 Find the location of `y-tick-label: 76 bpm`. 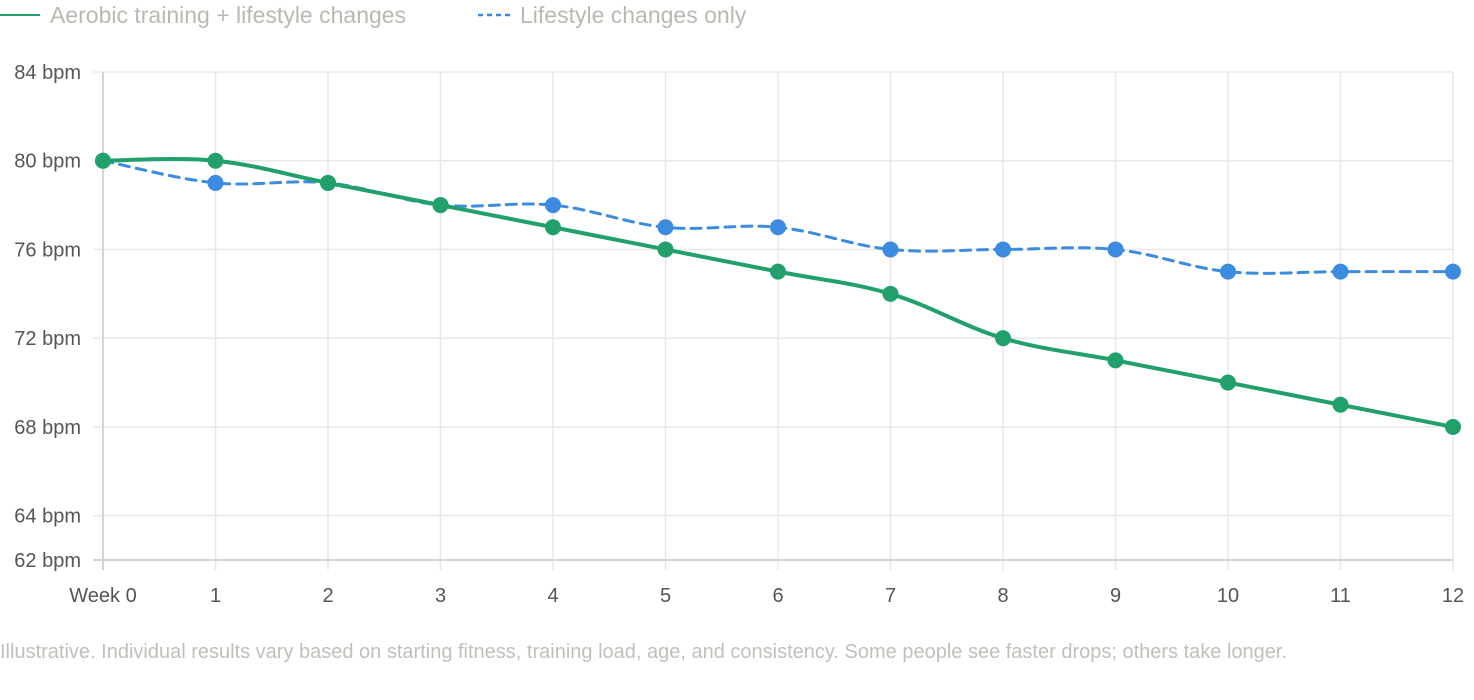

y-tick-label: 76 bpm is located at coordinates (47, 250).